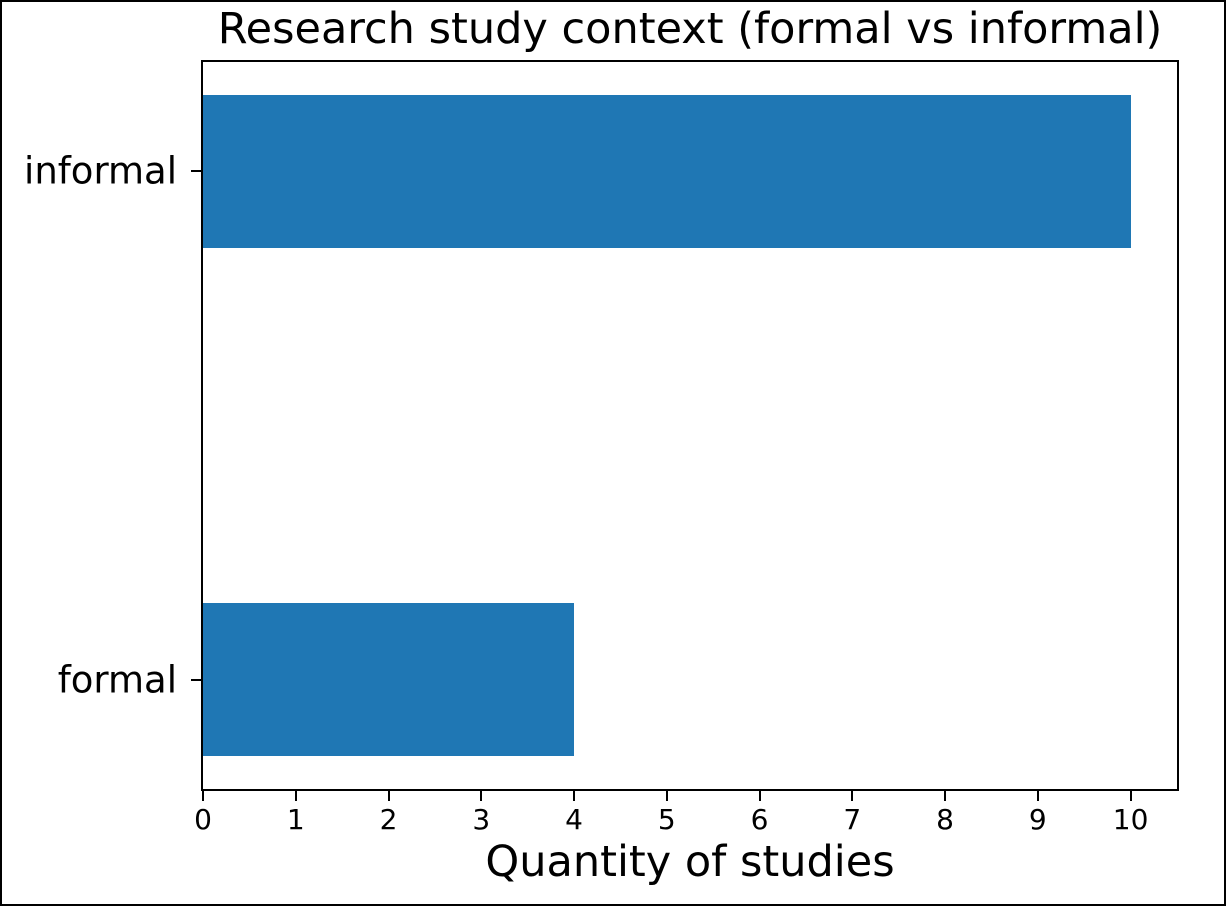  Describe the element at coordinates (666, 819) in the screenshot. I see `x-tick-label: 5` at that location.